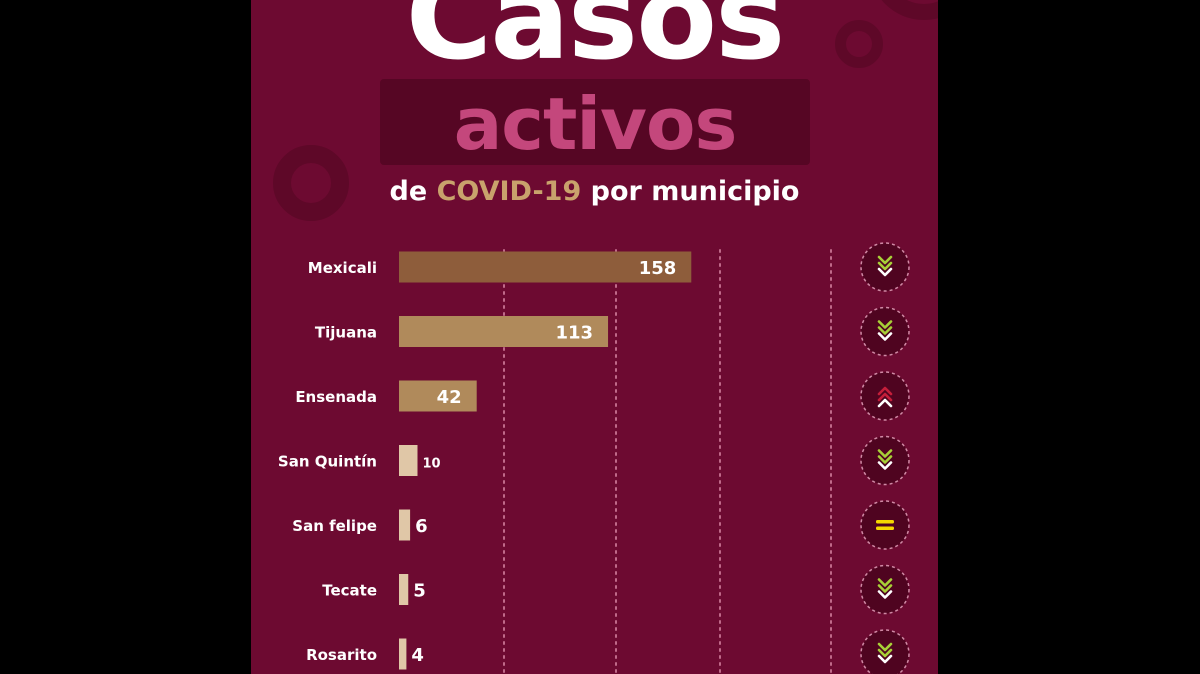  What do you see at coordinates (885, 525) in the screenshot?
I see `trend-equal-icon` at bounding box center [885, 525].